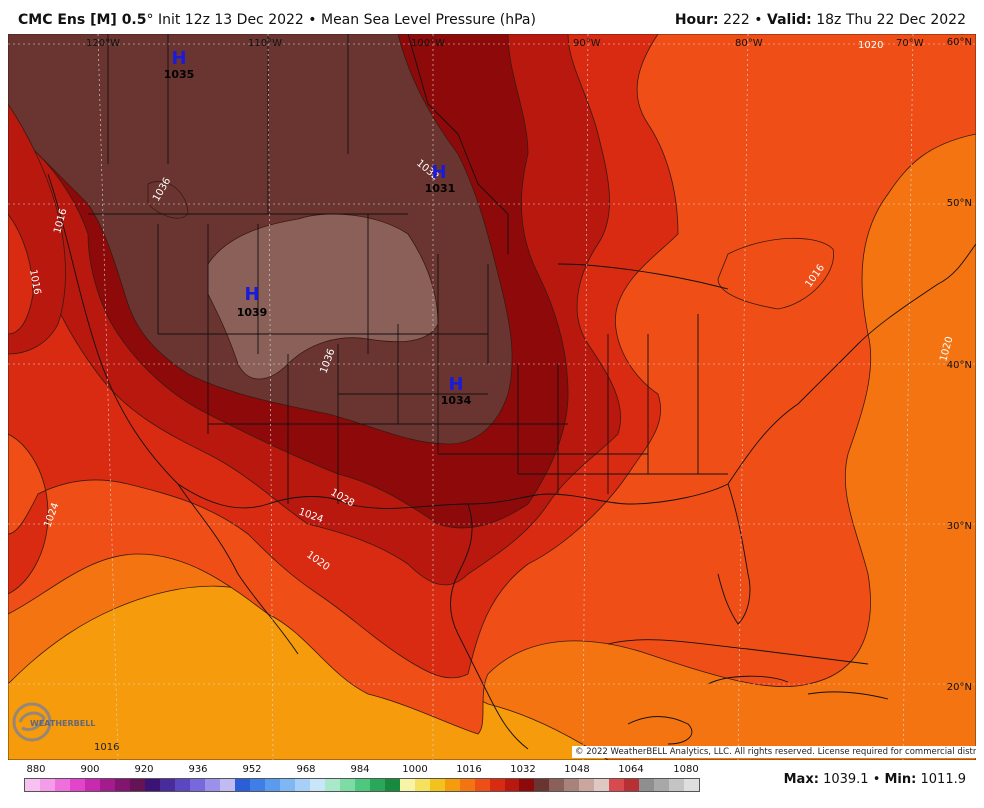 The height and width of the screenshot is (808, 984). I want to click on high-center-1039: H 1039, so click(252, 301).